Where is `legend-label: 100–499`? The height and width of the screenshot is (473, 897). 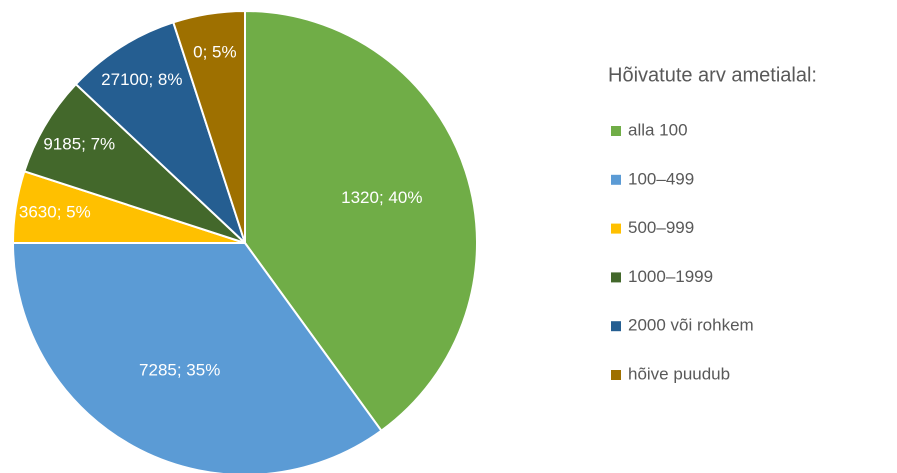 legend-label: 100–499 is located at coordinates (661, 178).